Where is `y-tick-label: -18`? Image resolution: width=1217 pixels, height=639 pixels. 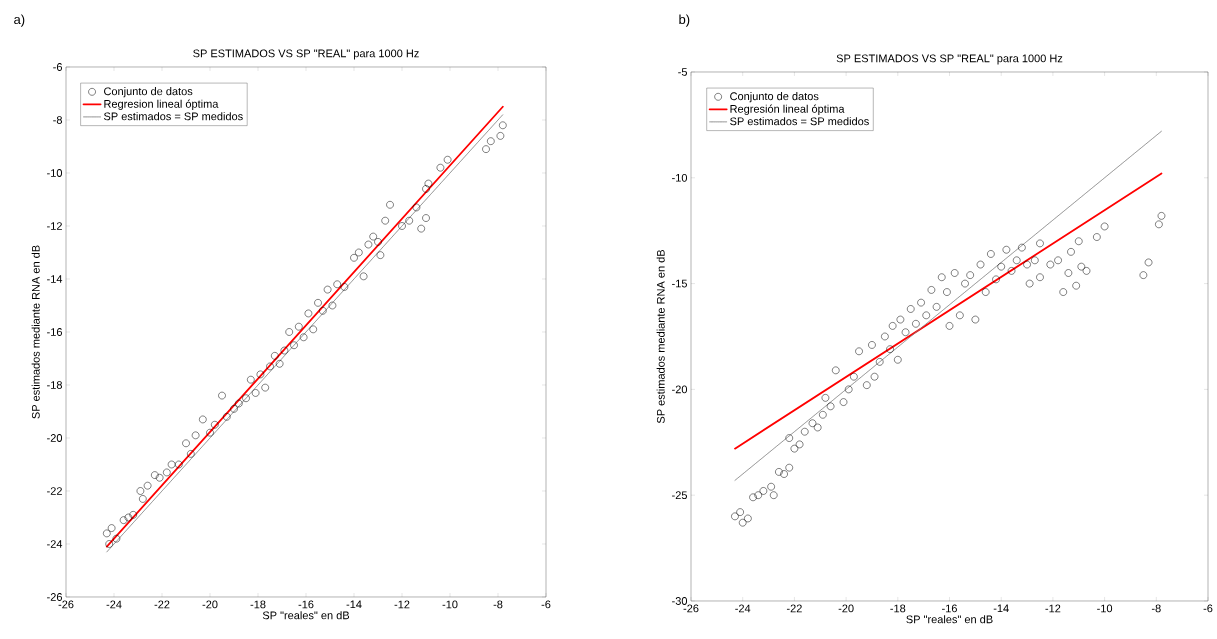
y-tick-label: -18 is located at coordinates (54, 385).